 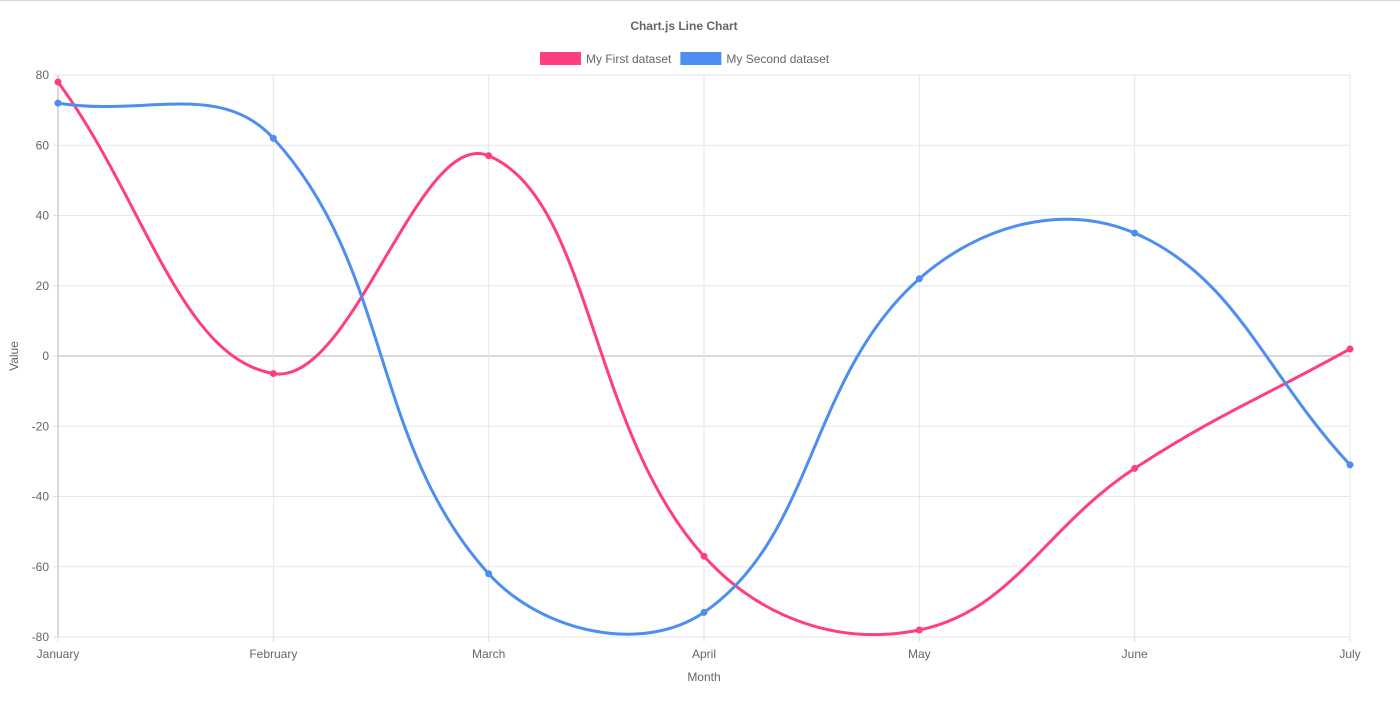 I want to click on legend: My First dataset My Second dataset, so click(x=685, y=59).